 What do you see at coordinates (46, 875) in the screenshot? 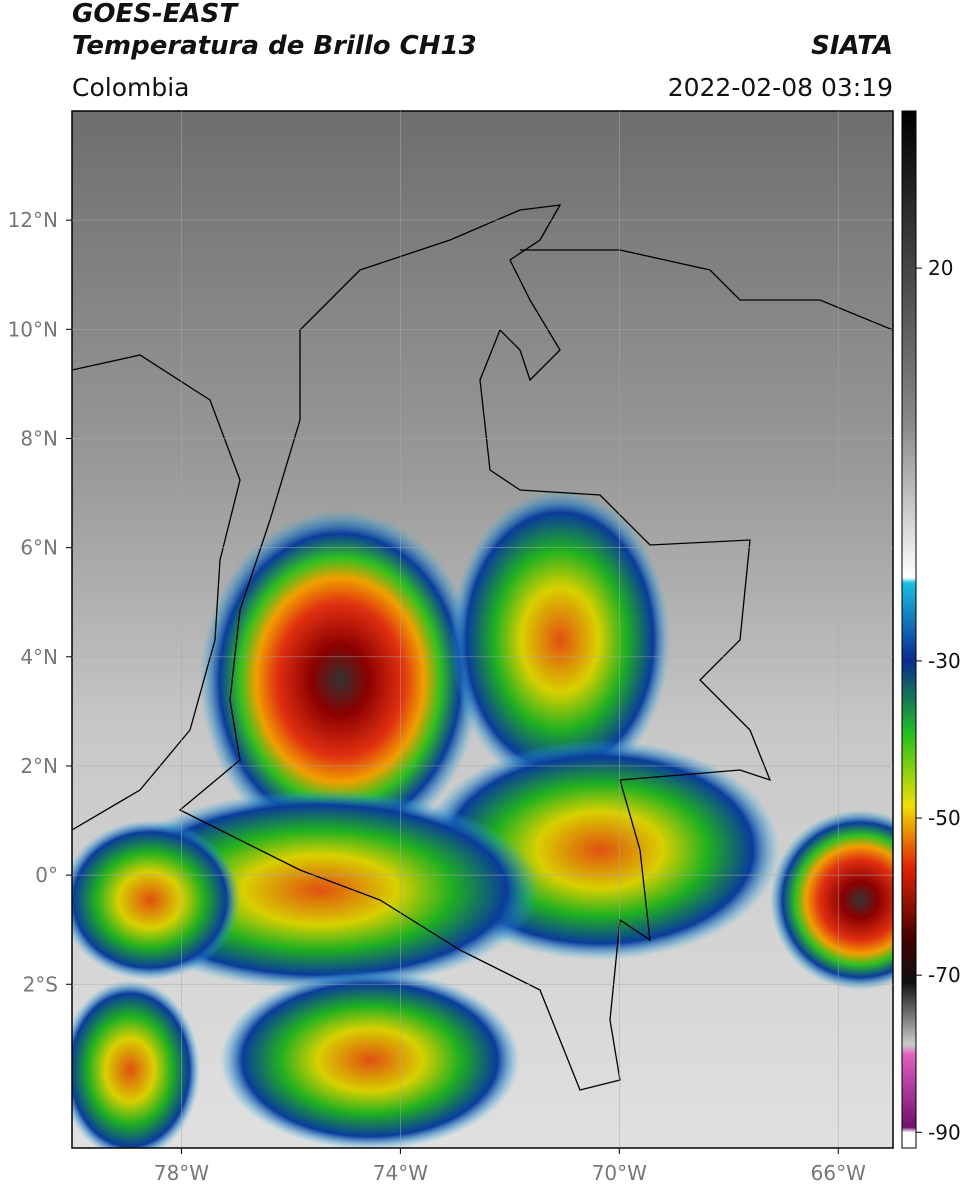
I see `y-tick-label: 0°` at bounding box center [46, 875].